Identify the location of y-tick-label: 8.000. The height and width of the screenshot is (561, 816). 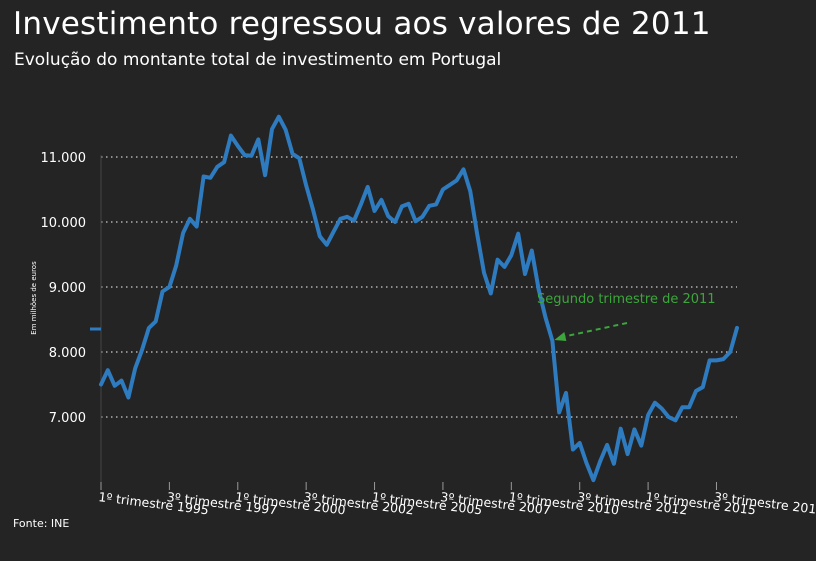
(67, 353).